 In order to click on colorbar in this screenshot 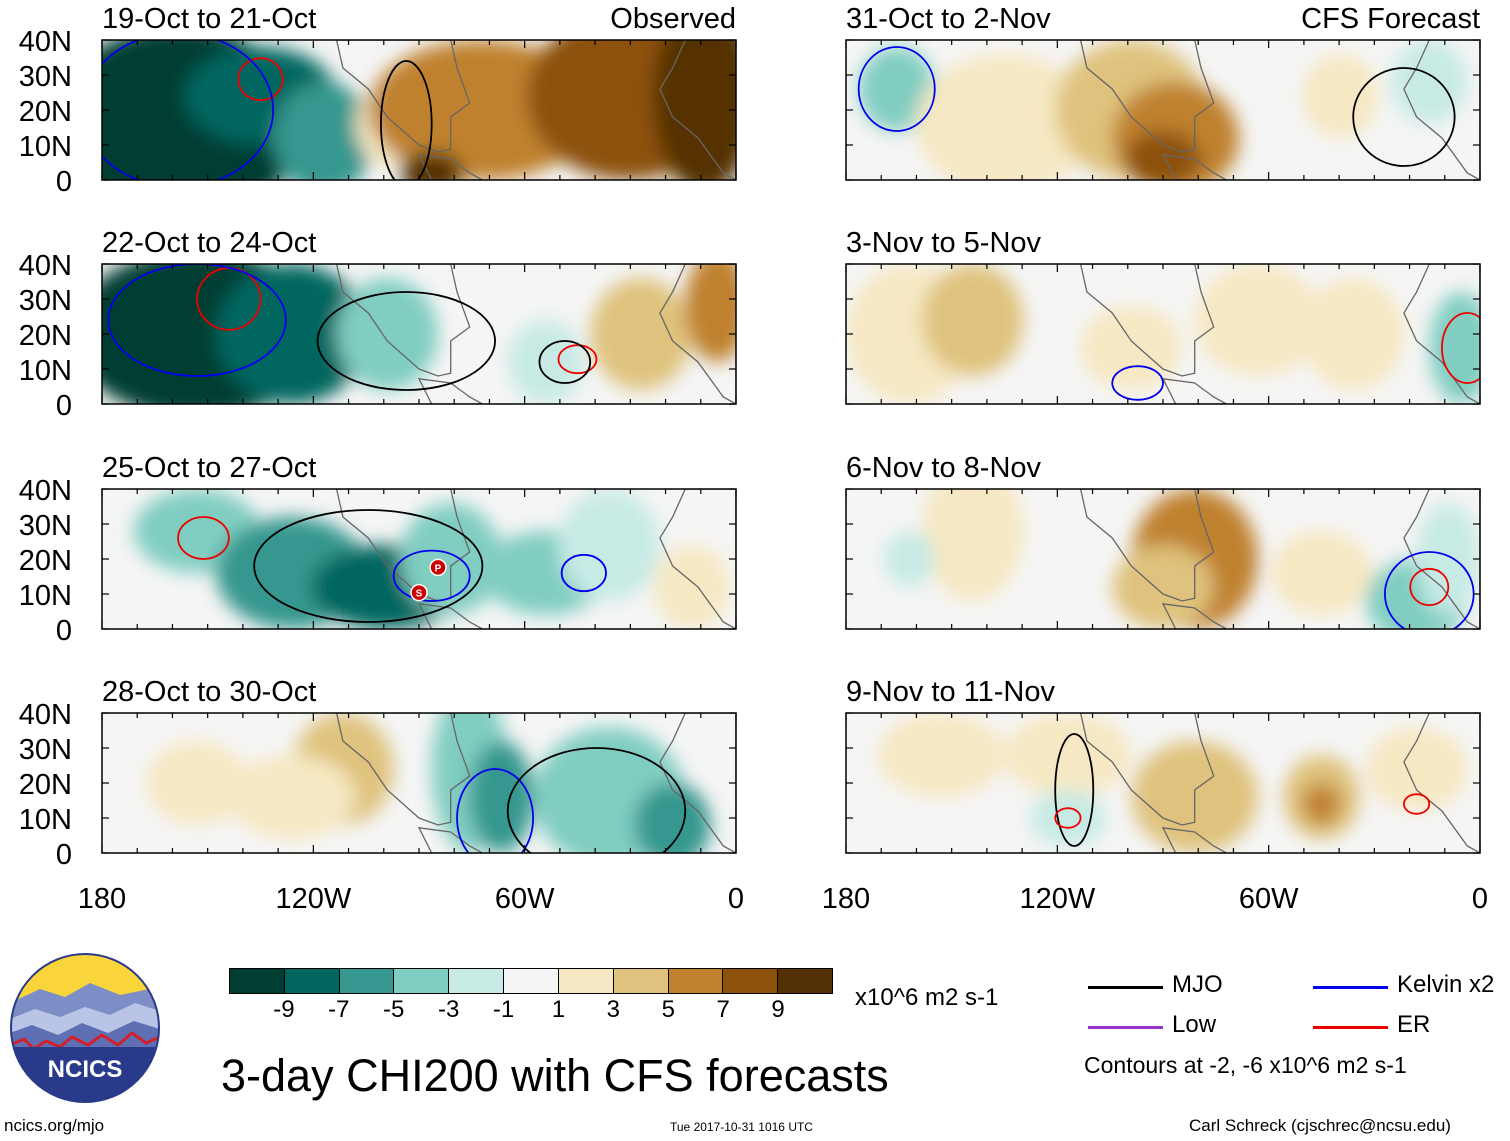, I will do `click(531, 981)`.